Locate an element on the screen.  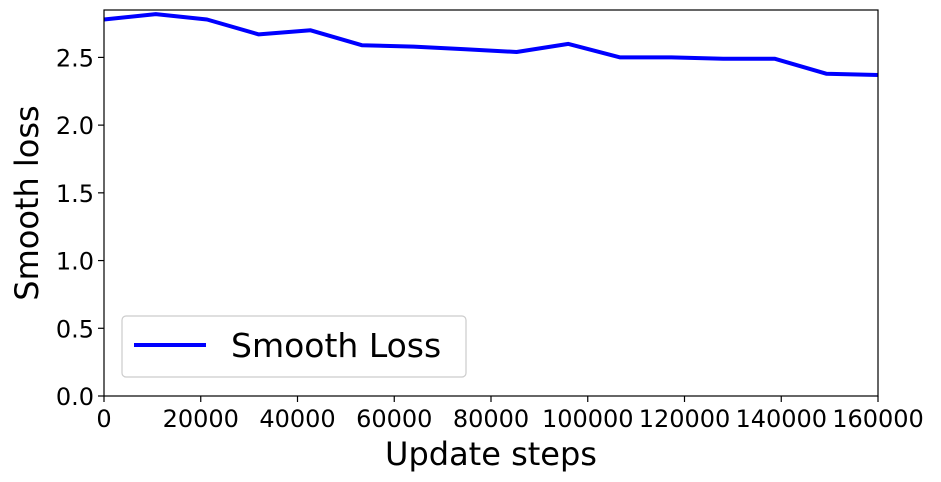
y-axis-title: Smooth loss is located at coordinates (27, 202).